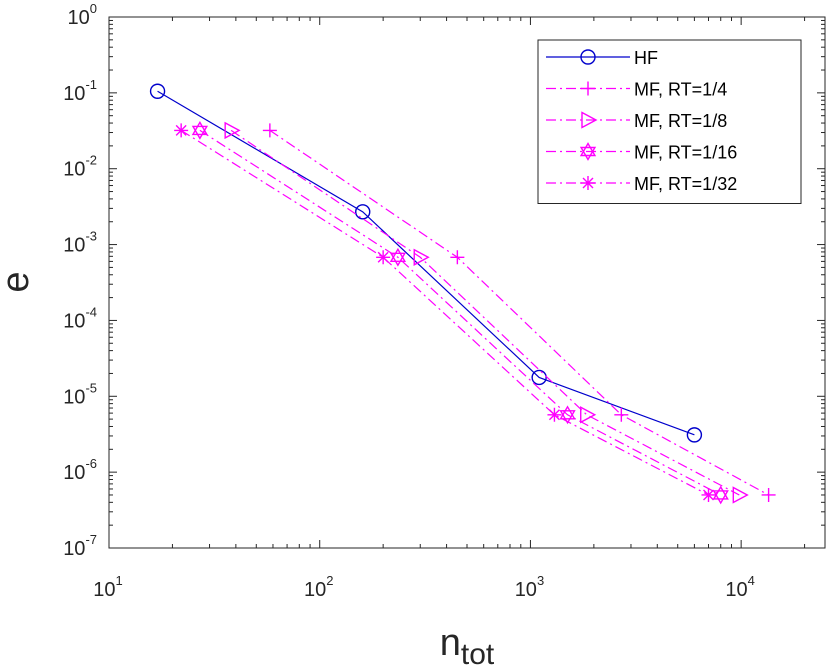  I want to click on y-tick-label: 10⁻³, so click(80, 243).